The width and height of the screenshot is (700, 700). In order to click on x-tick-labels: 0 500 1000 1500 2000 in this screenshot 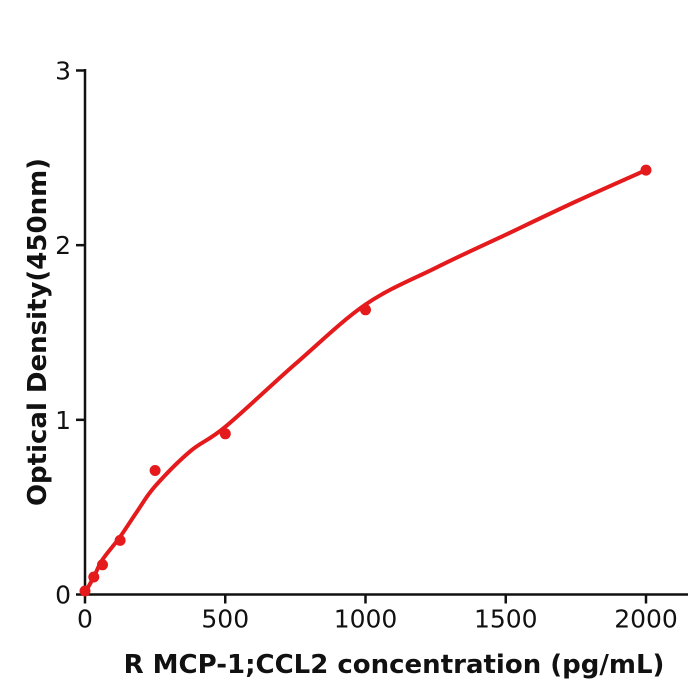, I will do `click(377, 619)`.